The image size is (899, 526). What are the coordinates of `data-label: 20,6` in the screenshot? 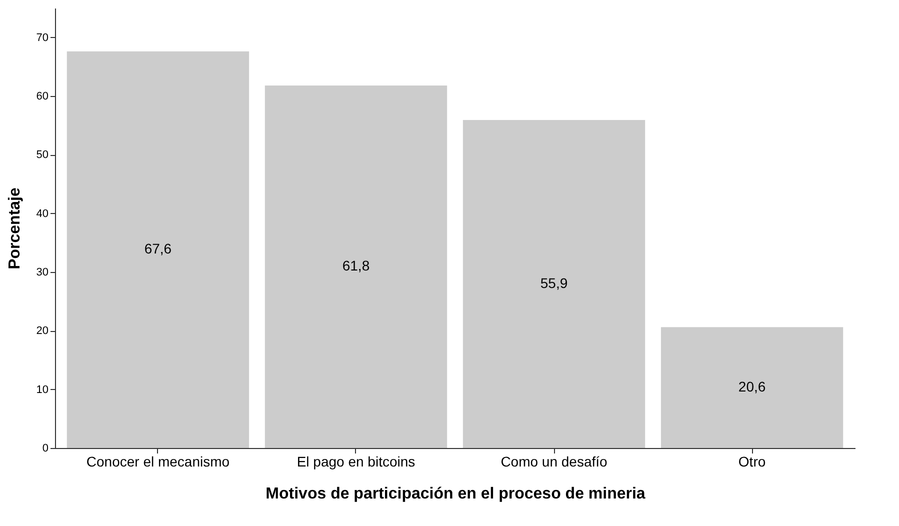 It's located at (752, 386).